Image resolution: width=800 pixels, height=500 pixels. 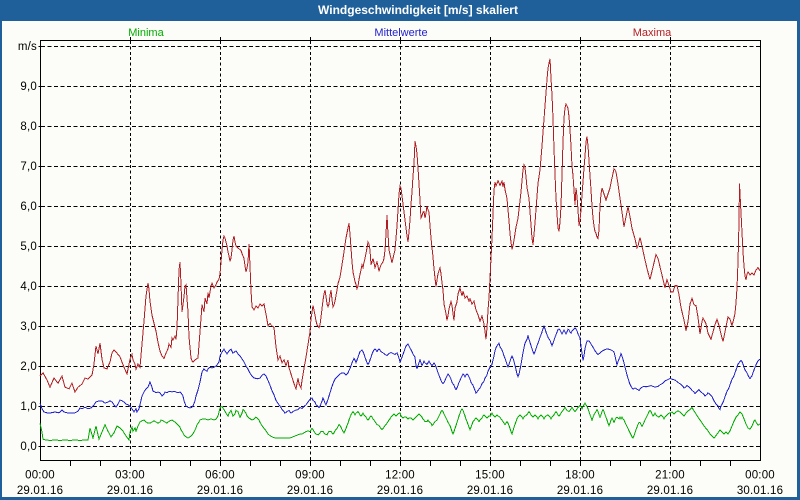 I want to click on svg-text: 0,0, so click(x=28, y=447).